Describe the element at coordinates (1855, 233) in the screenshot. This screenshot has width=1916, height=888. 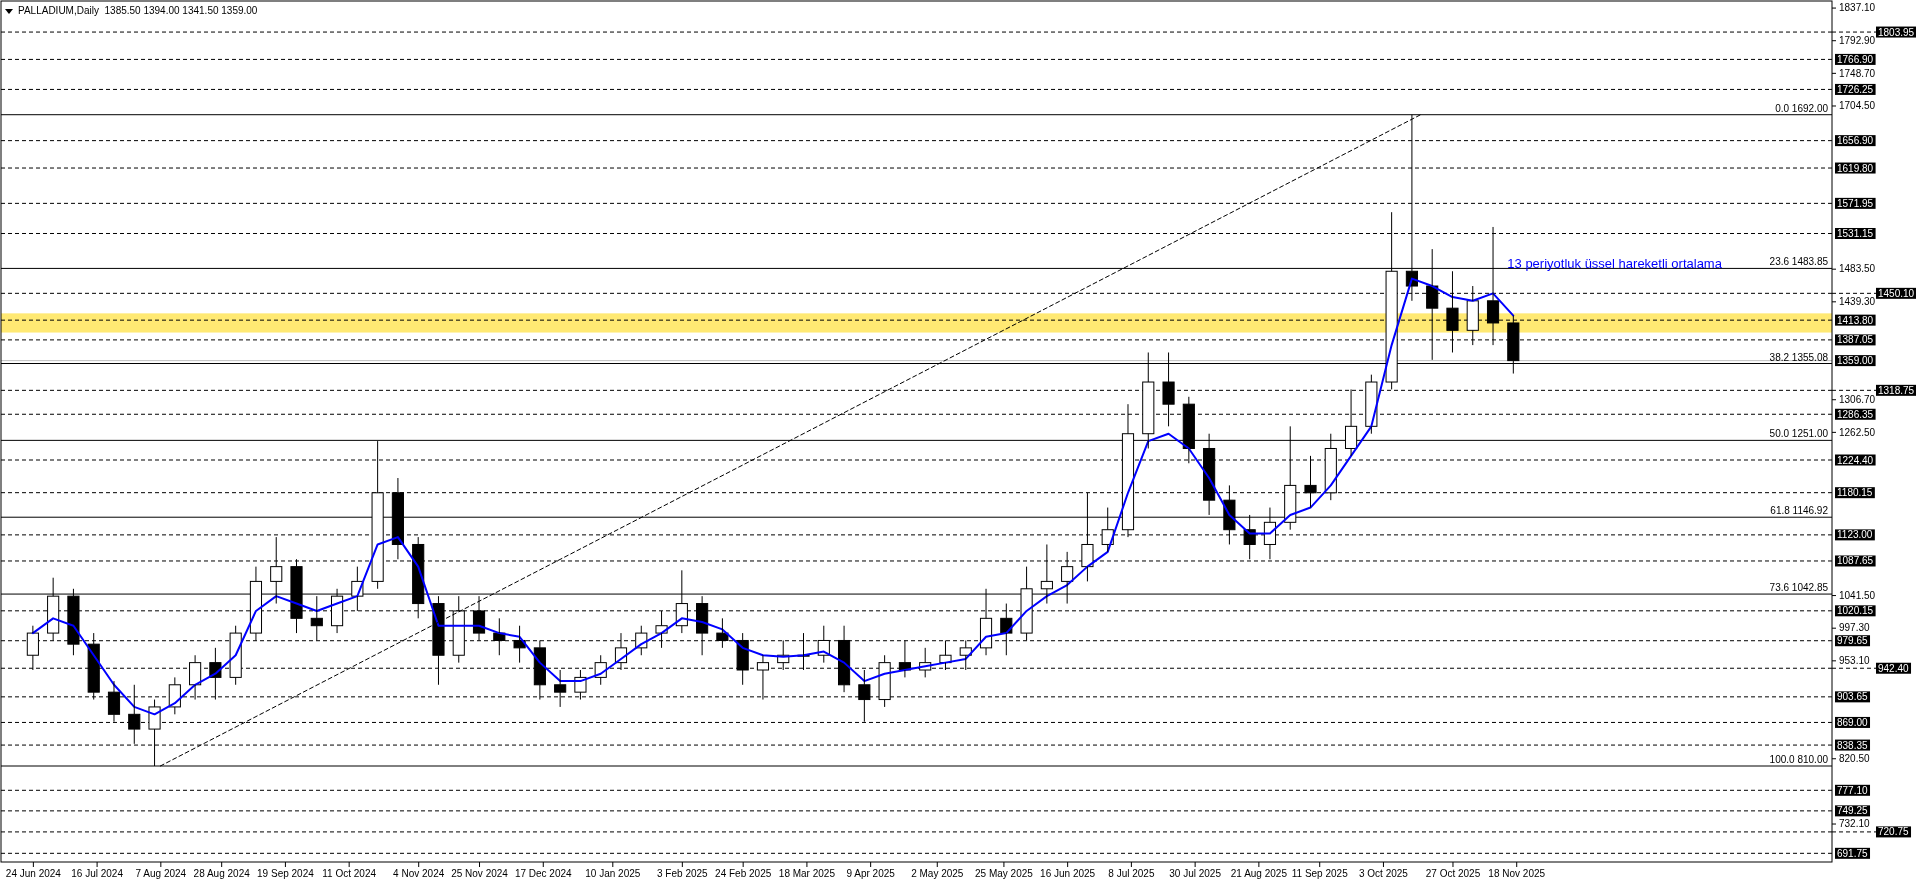
I see `ref-line-label: 1531.15` at that location.